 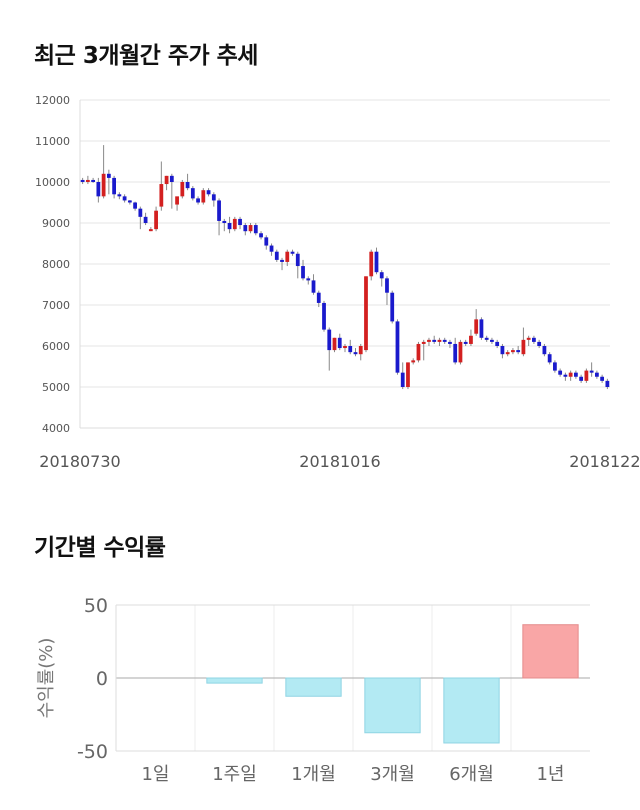 I want to click on x-date-label: 20180730, so click(x=79, y=461).